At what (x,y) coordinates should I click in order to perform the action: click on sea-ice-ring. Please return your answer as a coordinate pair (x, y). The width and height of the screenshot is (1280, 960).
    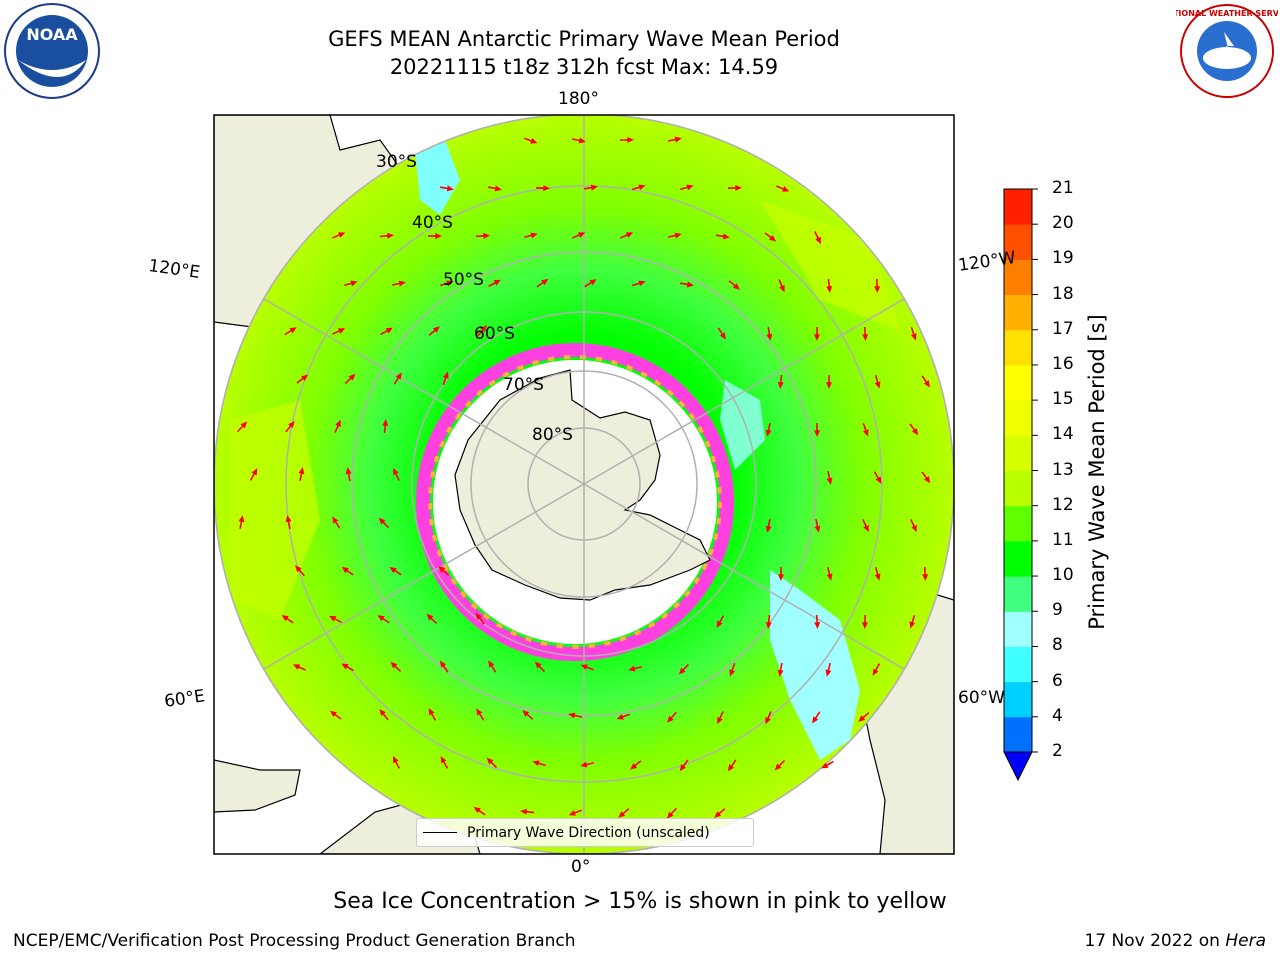
    Looking at the image, I should click on (575, 502).